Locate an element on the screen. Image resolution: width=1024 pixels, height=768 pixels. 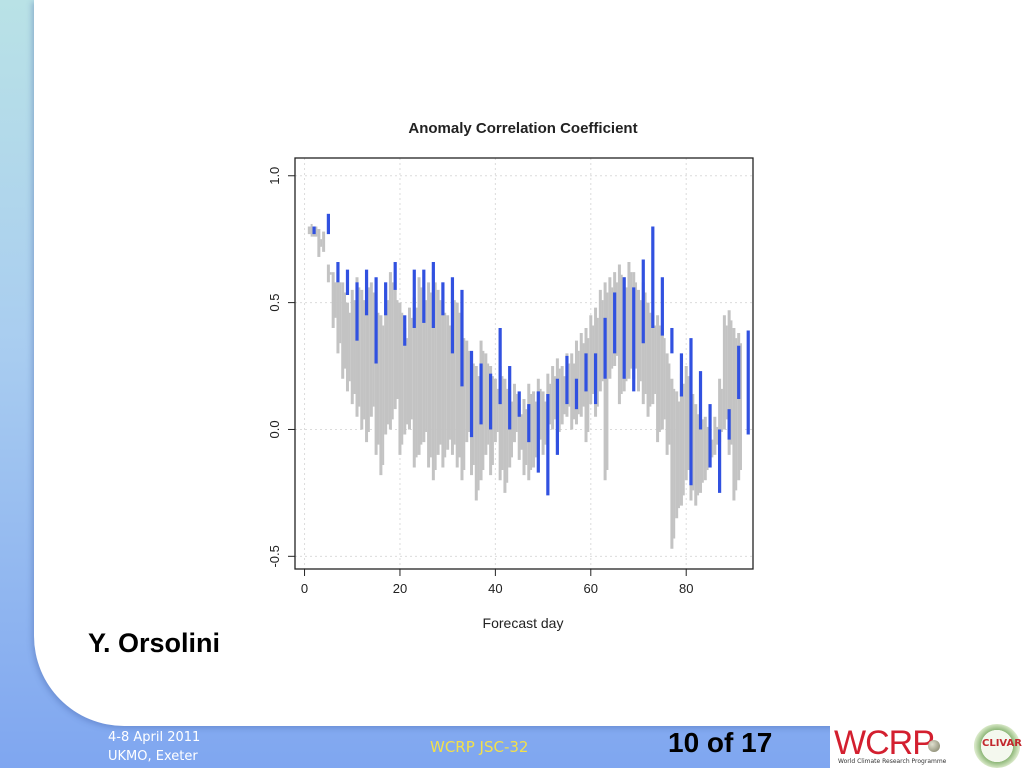
y-tick-label: -0.5 is located at coordinates (274, 556).